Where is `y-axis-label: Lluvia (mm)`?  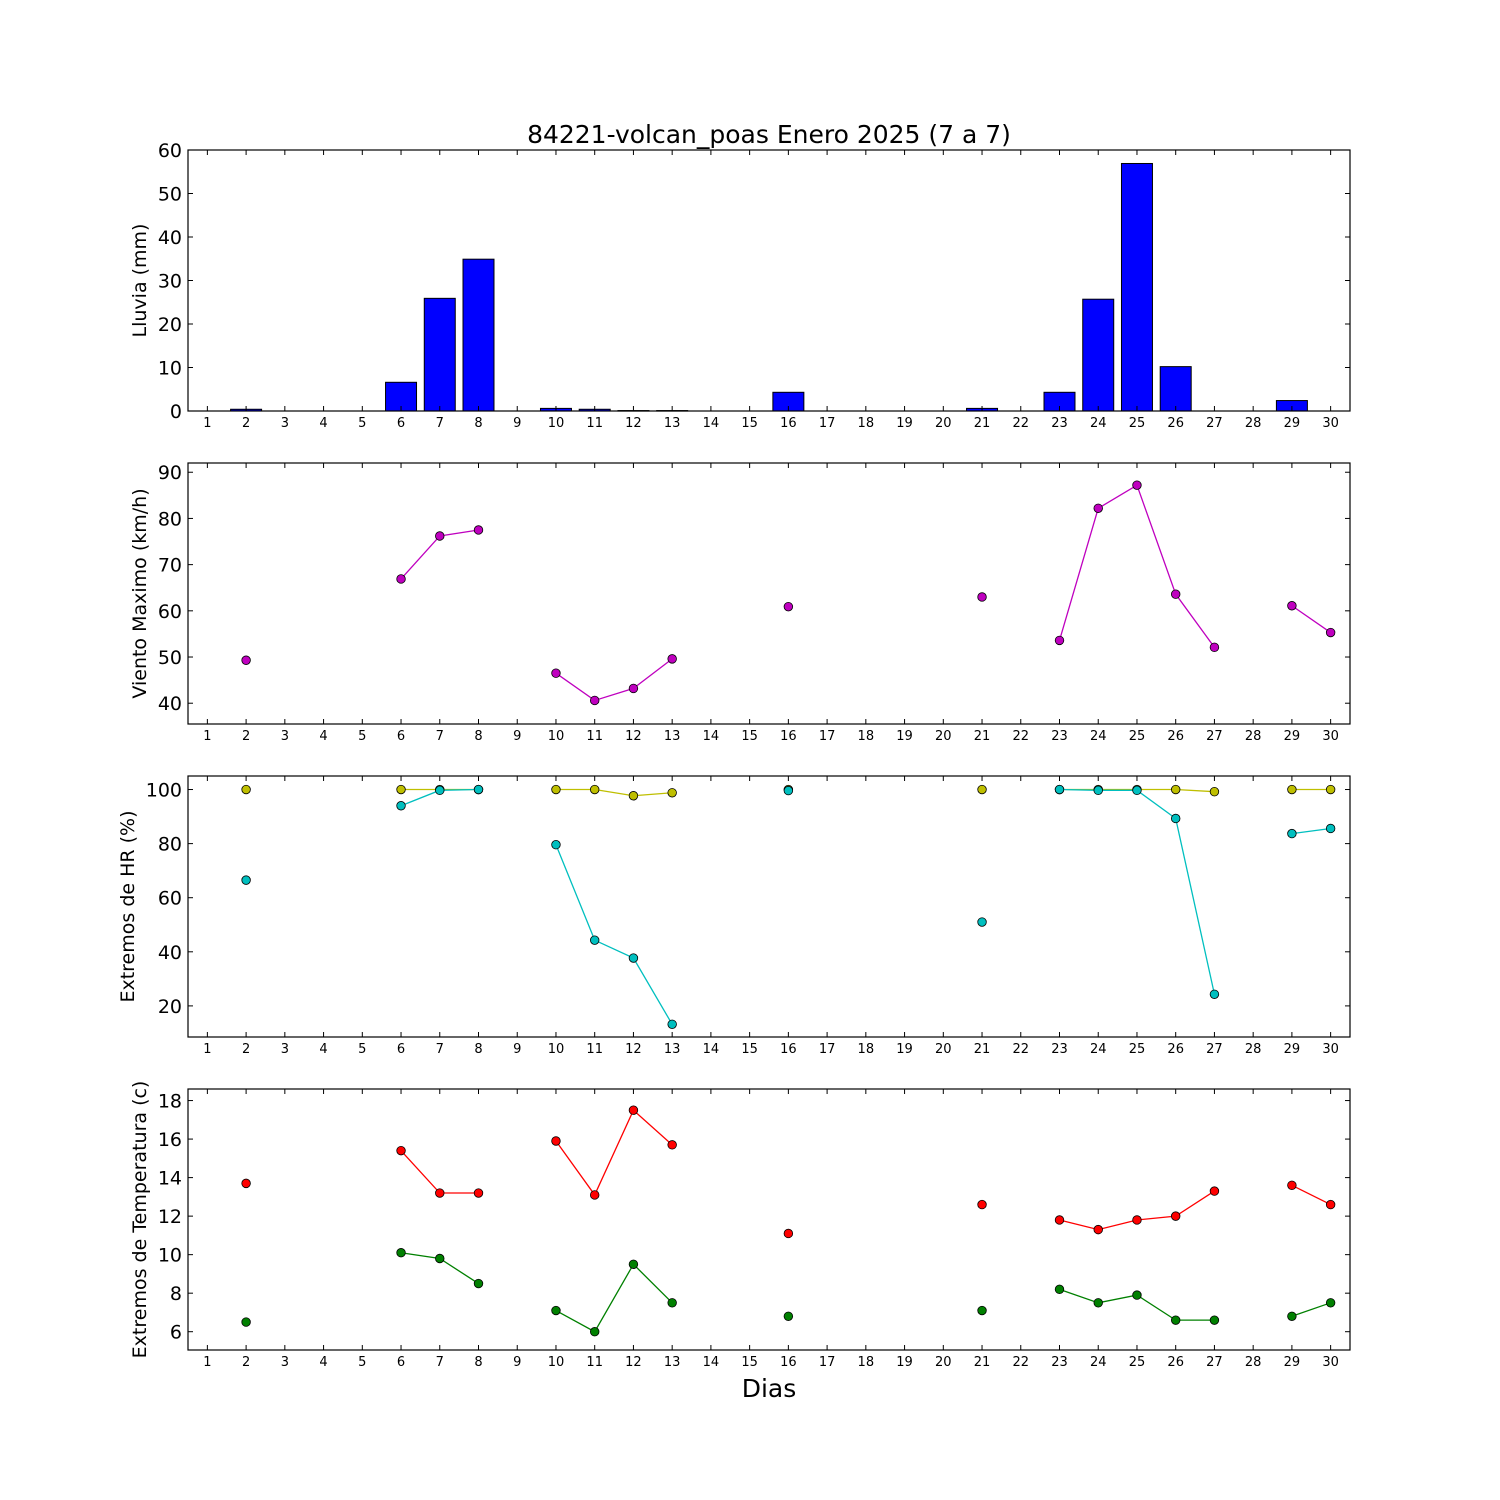 y-axis-label: Lluvia (mm) is located at coordinates (140, 281).